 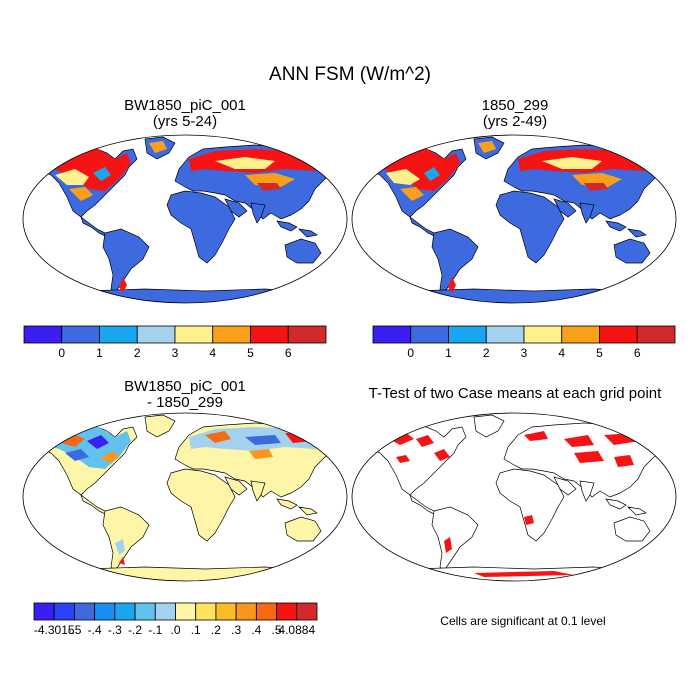 I want to click on panel-1-years: (yrs 5-24), so click(x=185, y=121).